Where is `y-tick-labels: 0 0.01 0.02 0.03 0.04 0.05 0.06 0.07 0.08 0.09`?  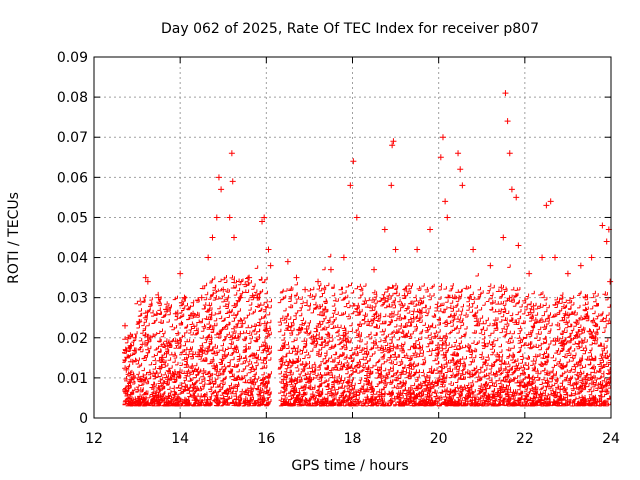
y-tick-labels: 0 0.01 0.02 0.03 0.04 0.05 0.06 0.07 0.08 0.09 is located at coordinates (72, 238).